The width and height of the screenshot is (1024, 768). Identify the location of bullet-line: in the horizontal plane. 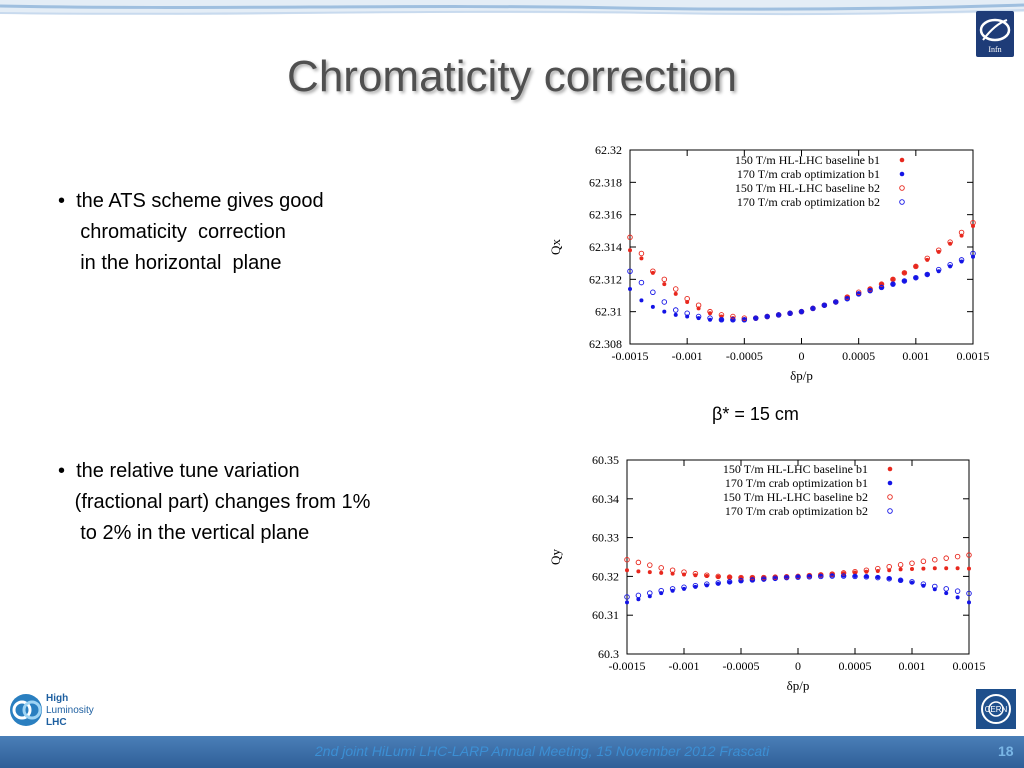
(191, 263).